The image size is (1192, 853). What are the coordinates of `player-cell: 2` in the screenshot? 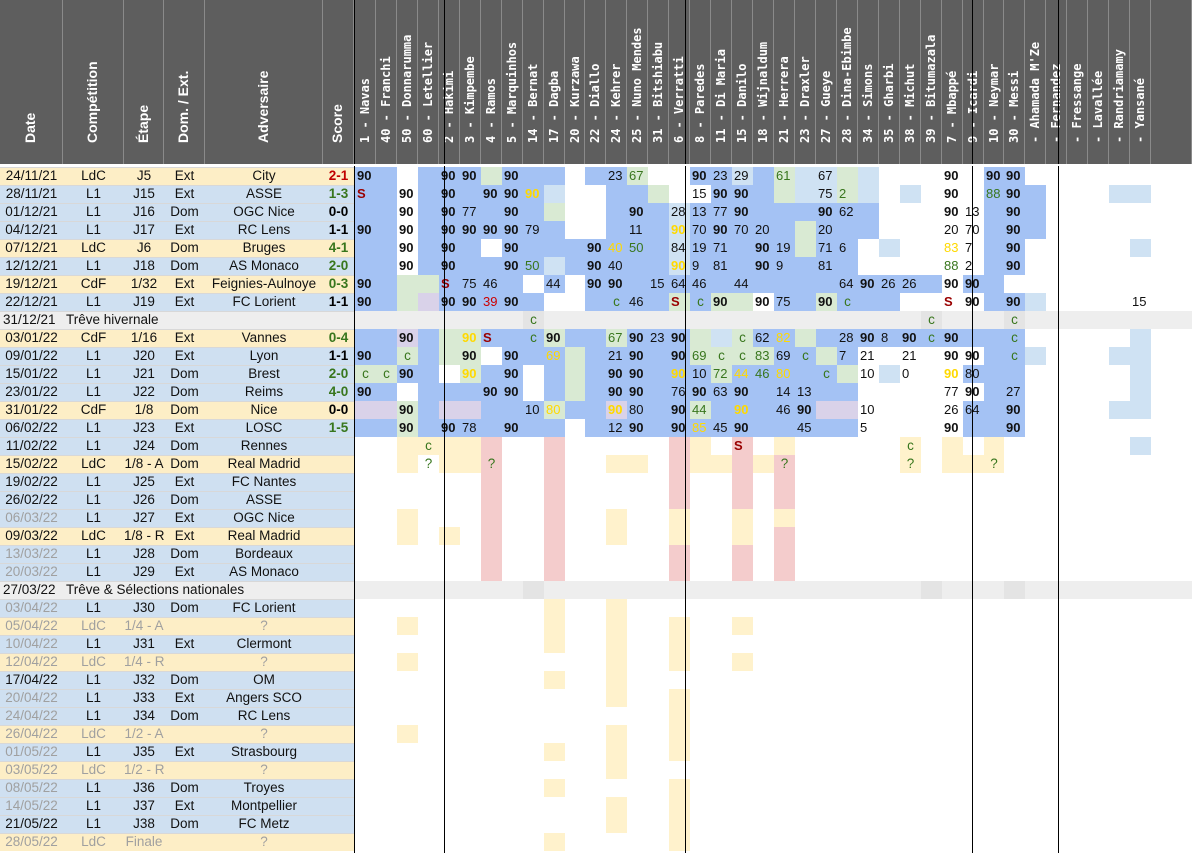 It's located at (847, 194).